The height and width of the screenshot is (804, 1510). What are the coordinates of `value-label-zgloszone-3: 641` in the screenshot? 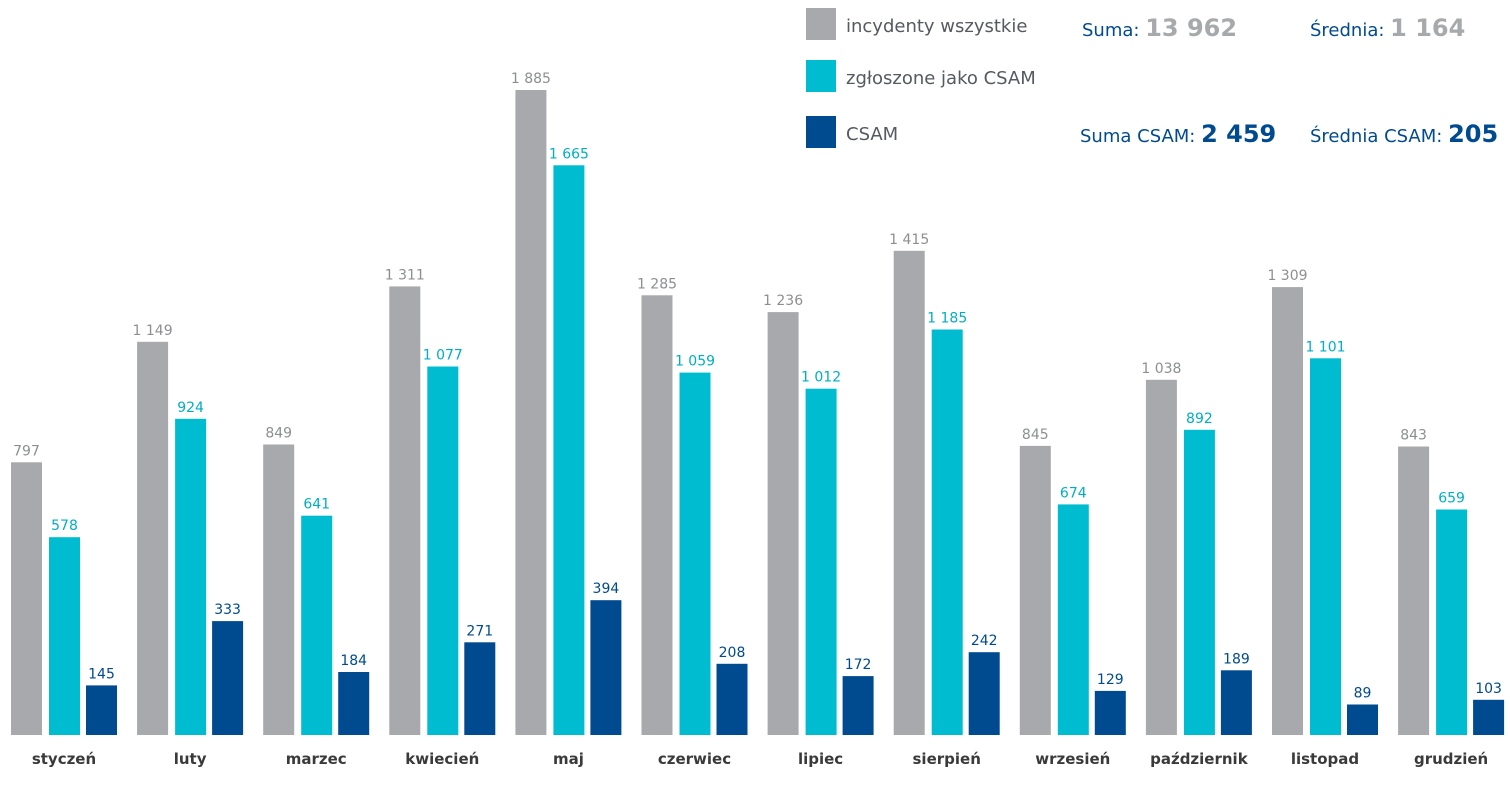 It's located at (316, 505).